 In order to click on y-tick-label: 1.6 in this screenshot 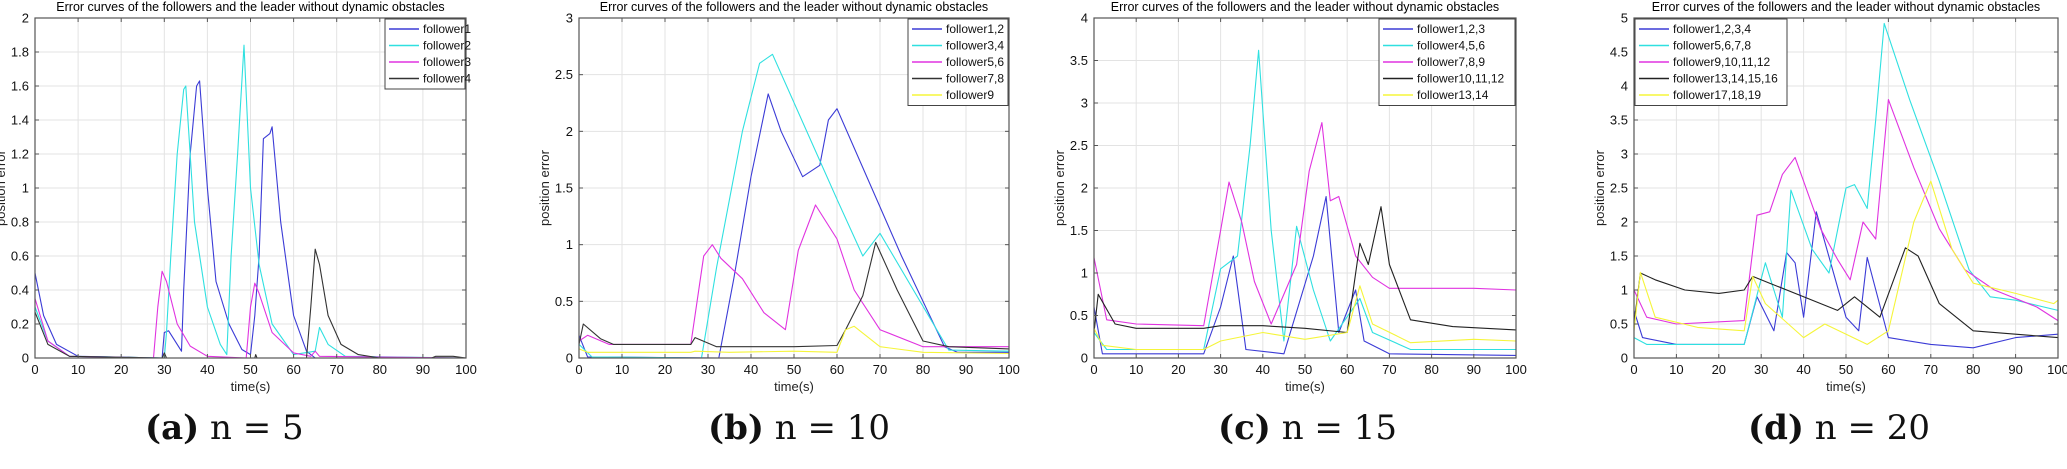, I will do `click(20, 86)`.